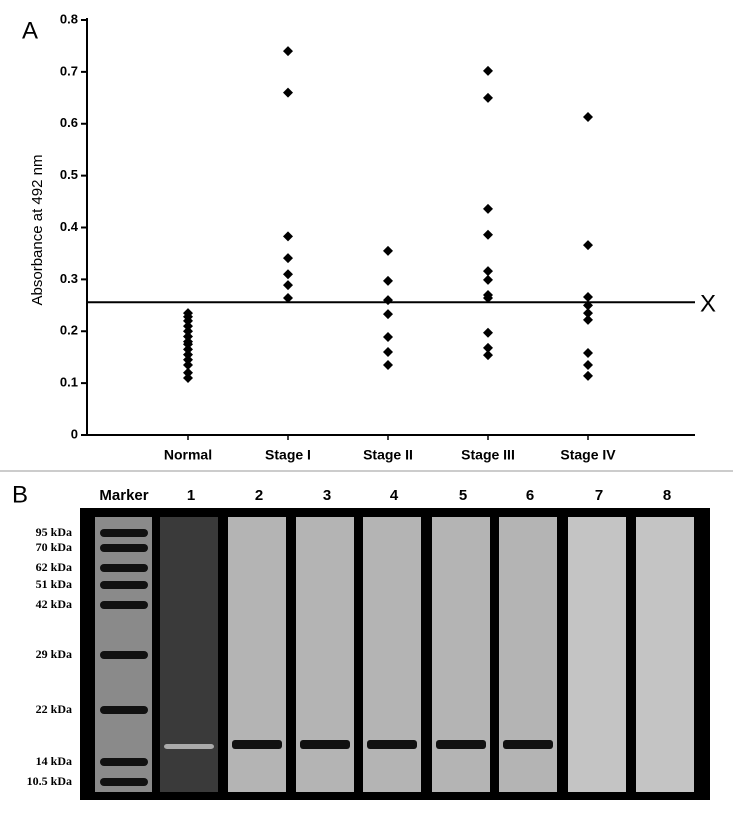 This screenshot has width=733, height=840. What do you see at coordinates (49, 781) in the screenshot?
I see `marker-size-label: 10.5 kDa` at bounding box center [49, 781].